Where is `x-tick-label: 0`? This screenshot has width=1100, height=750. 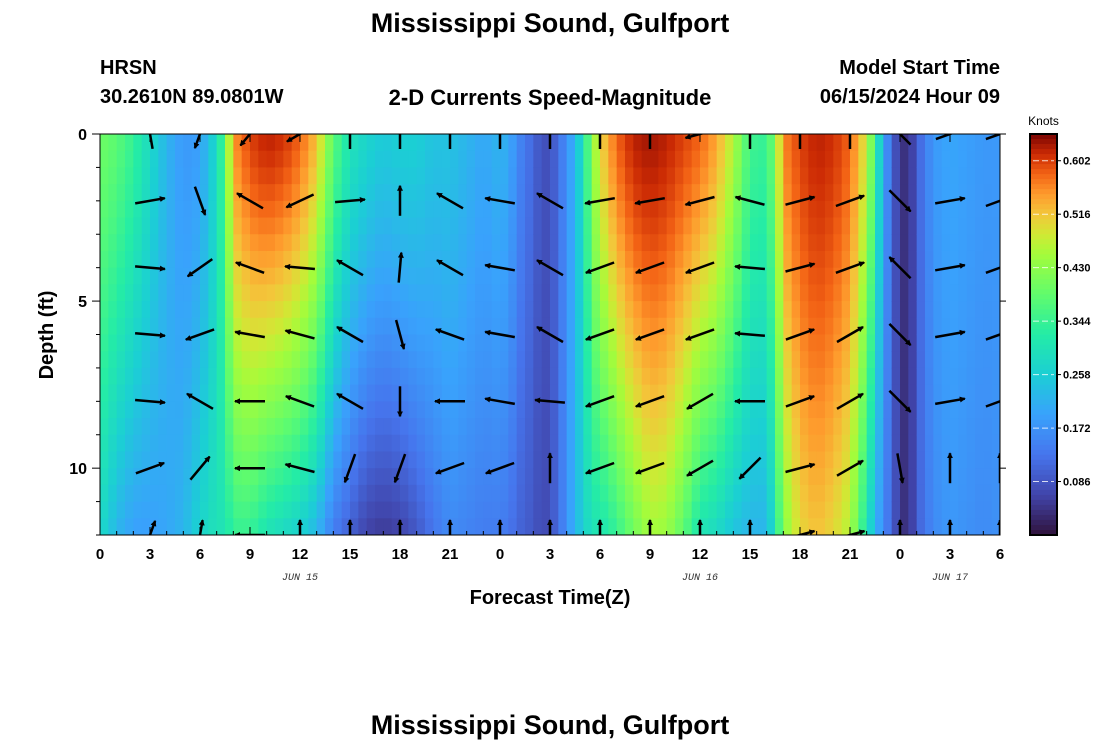 x-tick-label: 0 is located at coordinates (100, 554).